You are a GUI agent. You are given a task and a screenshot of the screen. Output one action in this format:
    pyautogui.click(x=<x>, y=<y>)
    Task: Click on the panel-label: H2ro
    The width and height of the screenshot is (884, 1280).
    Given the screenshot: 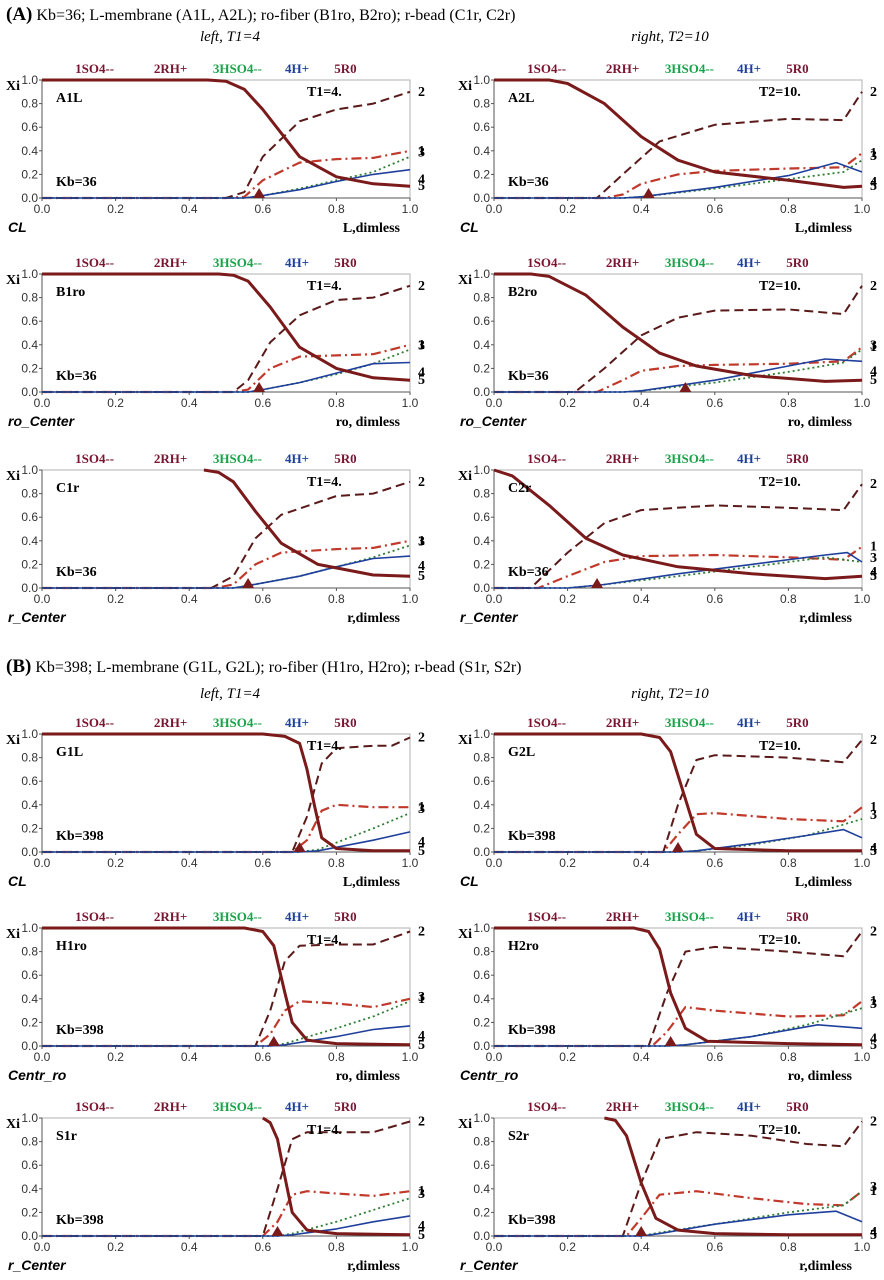 What is the action you would take?
    pyautogui.click(x=523, y=946)
    